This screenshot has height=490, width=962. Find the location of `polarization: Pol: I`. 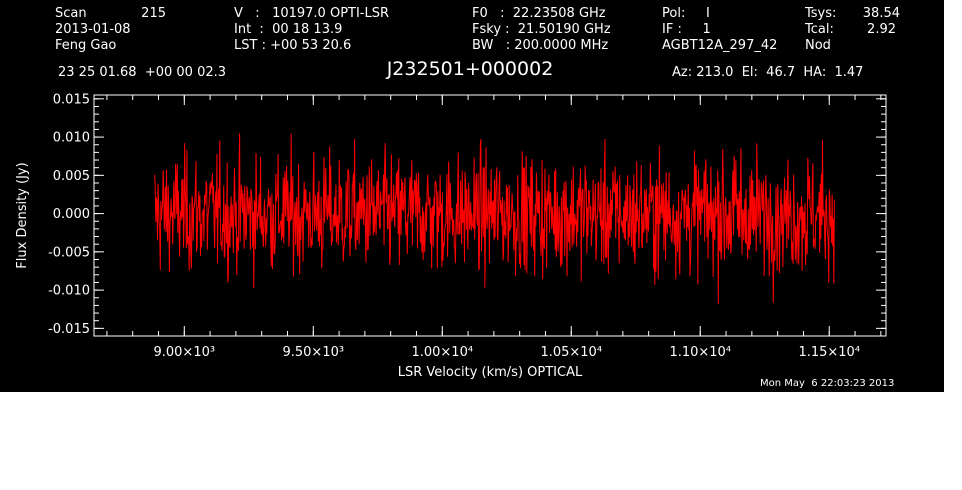

polarization: Pol: I is located at coordinates (686, 13).